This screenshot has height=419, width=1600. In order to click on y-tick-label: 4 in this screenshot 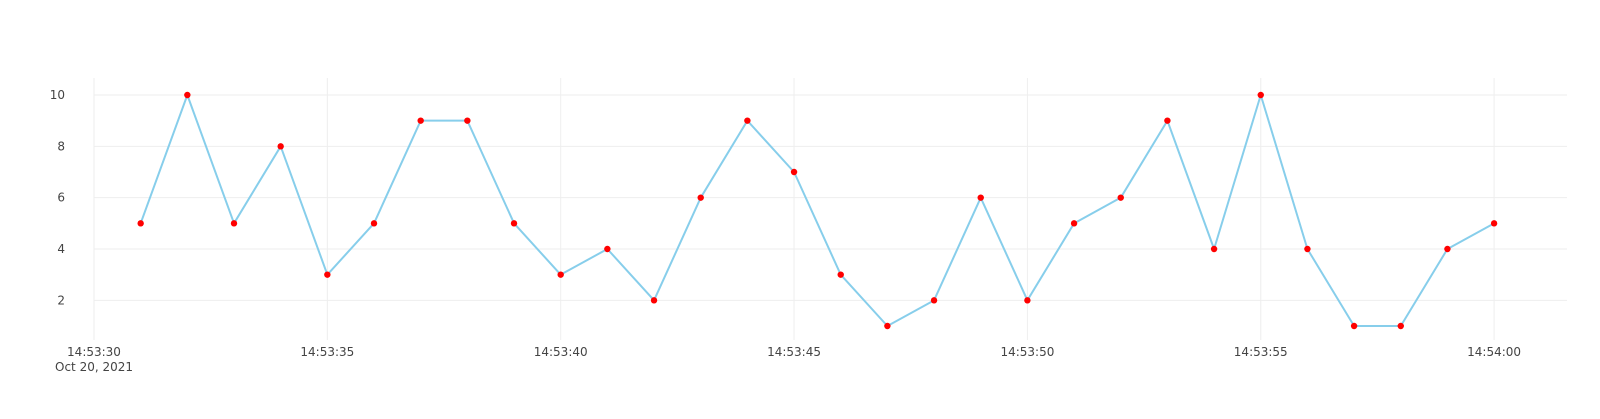, I will do `click(61, 249)`.